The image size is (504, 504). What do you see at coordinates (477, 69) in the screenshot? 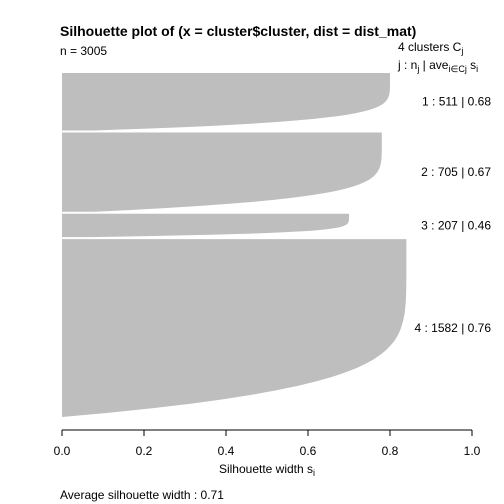
I see `legend-header-s-sub: i` at bounding box center [477, 69].